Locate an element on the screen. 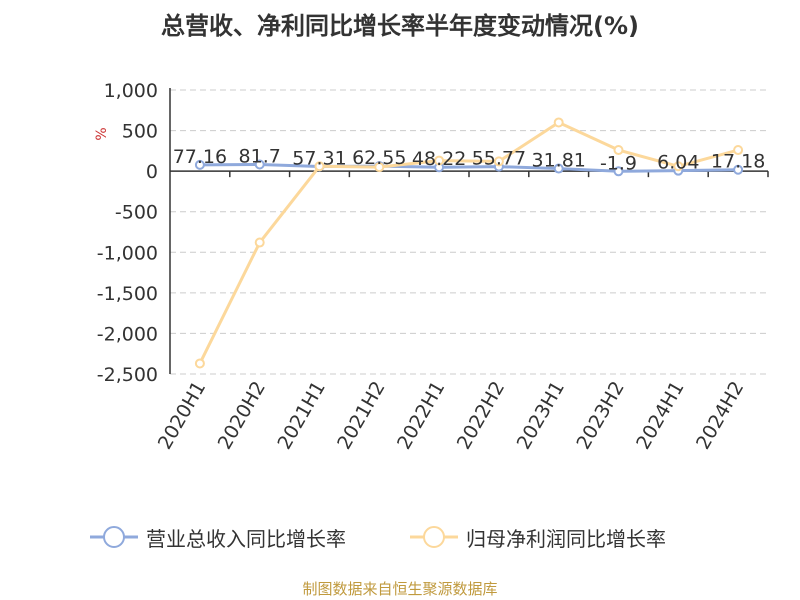 The height and width of the screenshot is (600, 800). legend-item-revenue: 营业总收入同比增长率 is located at coordinates (218, 537).